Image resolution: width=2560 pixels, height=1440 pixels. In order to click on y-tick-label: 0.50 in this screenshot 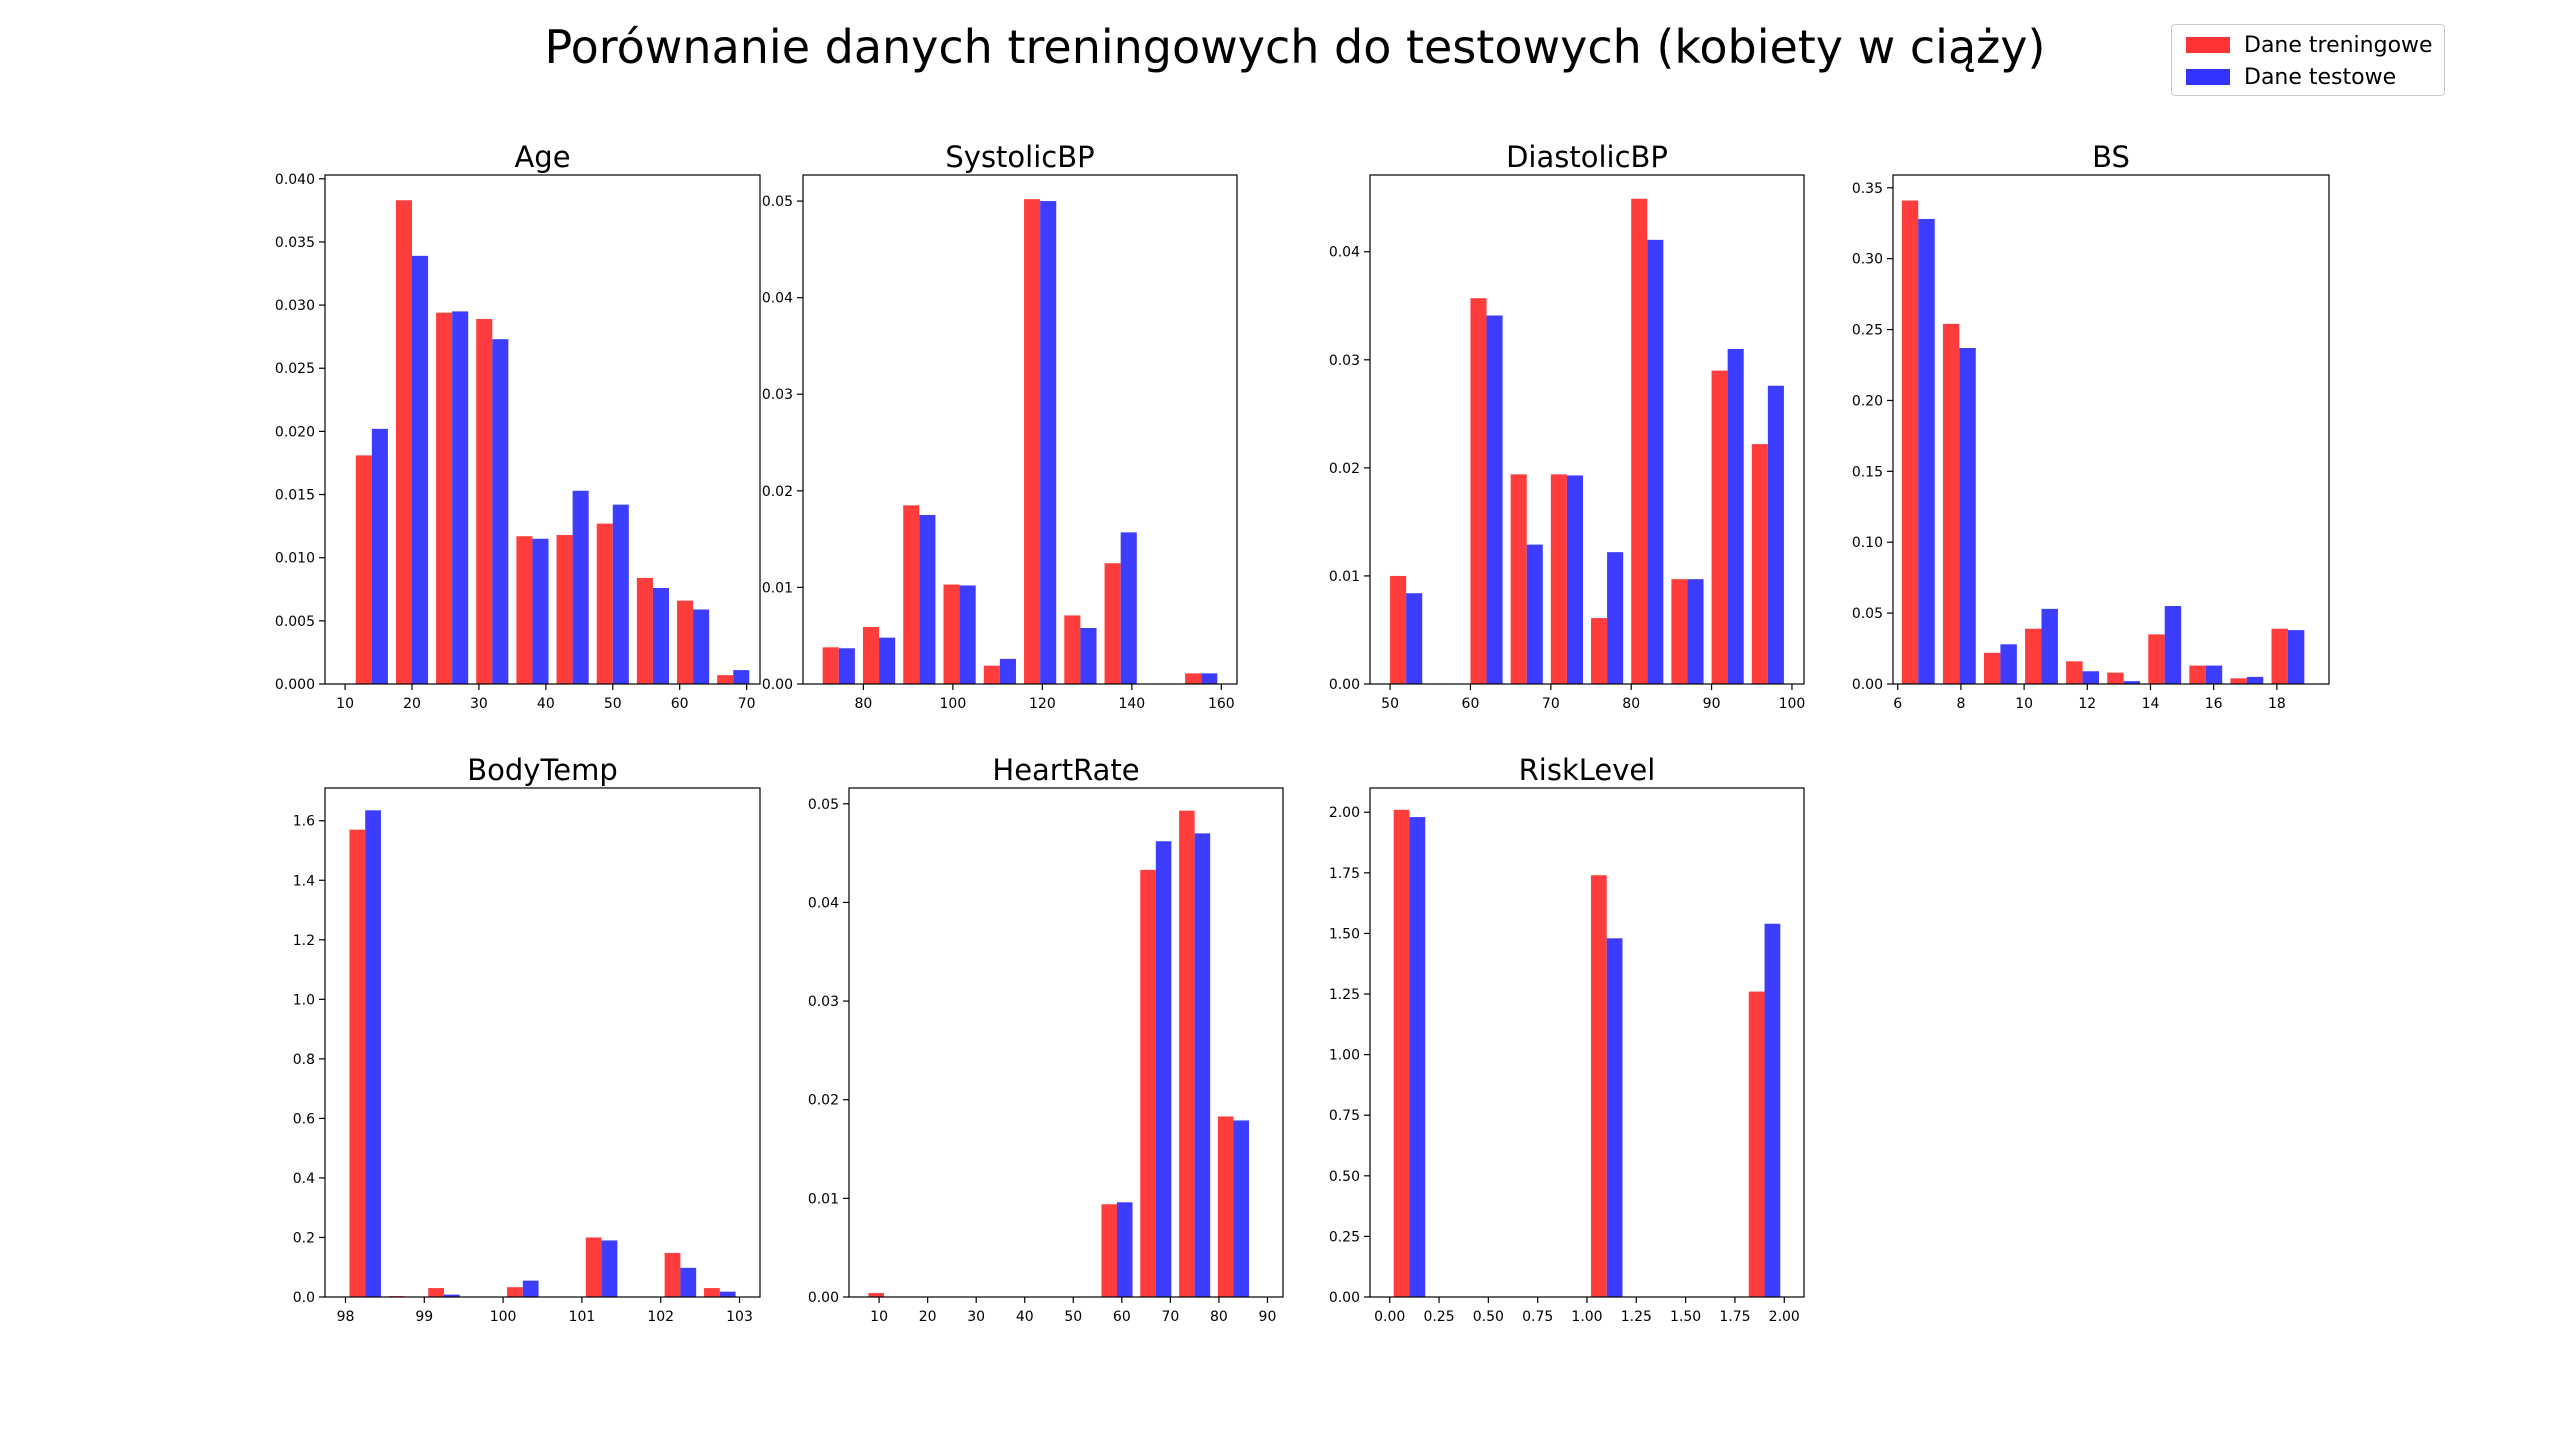, I will do `click(1344, 1177)`.